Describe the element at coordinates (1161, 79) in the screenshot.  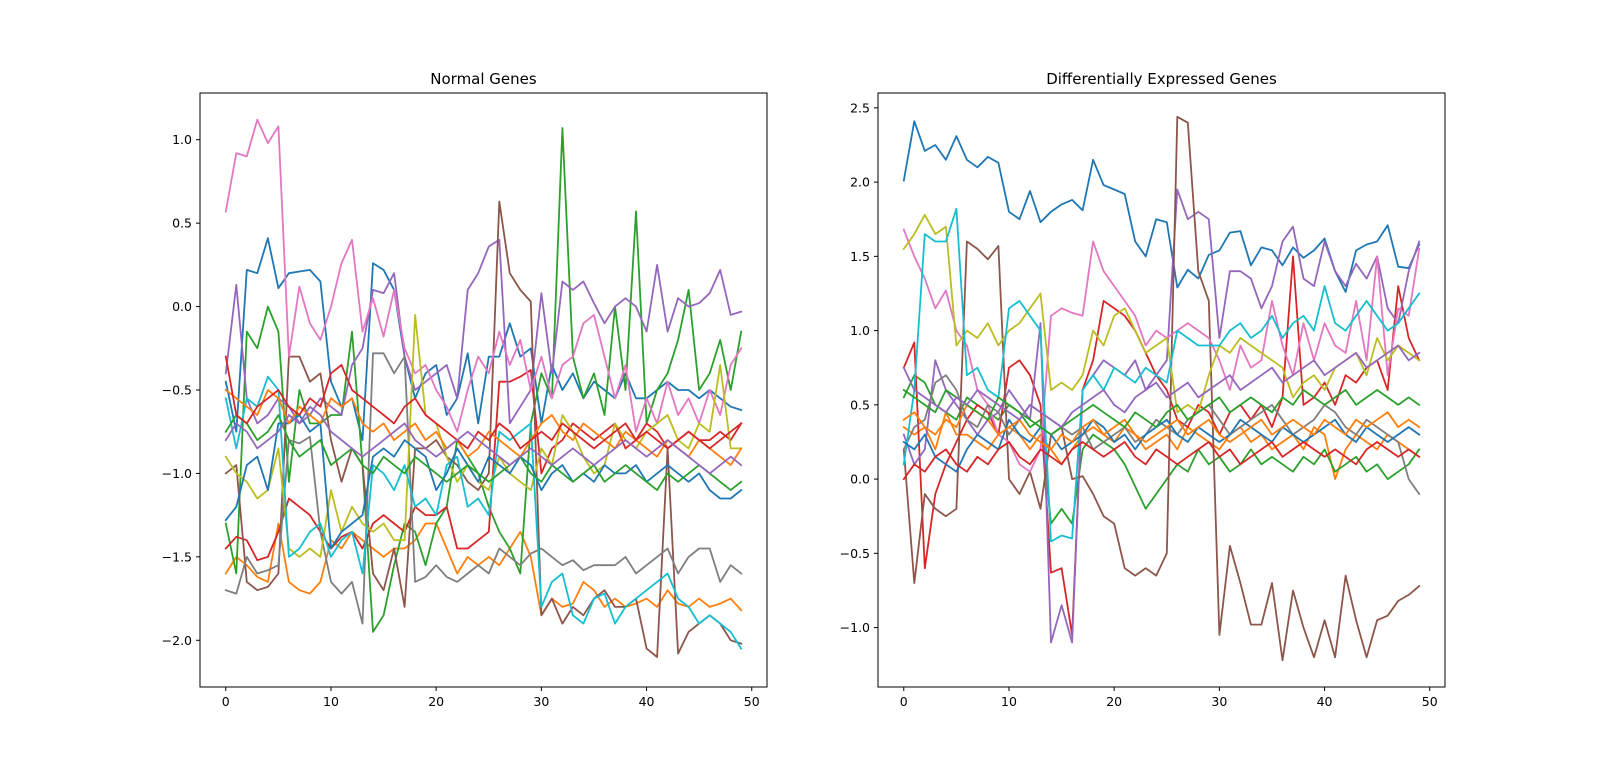
I see `chart-title: Differentially Expressed Genes` at that location.